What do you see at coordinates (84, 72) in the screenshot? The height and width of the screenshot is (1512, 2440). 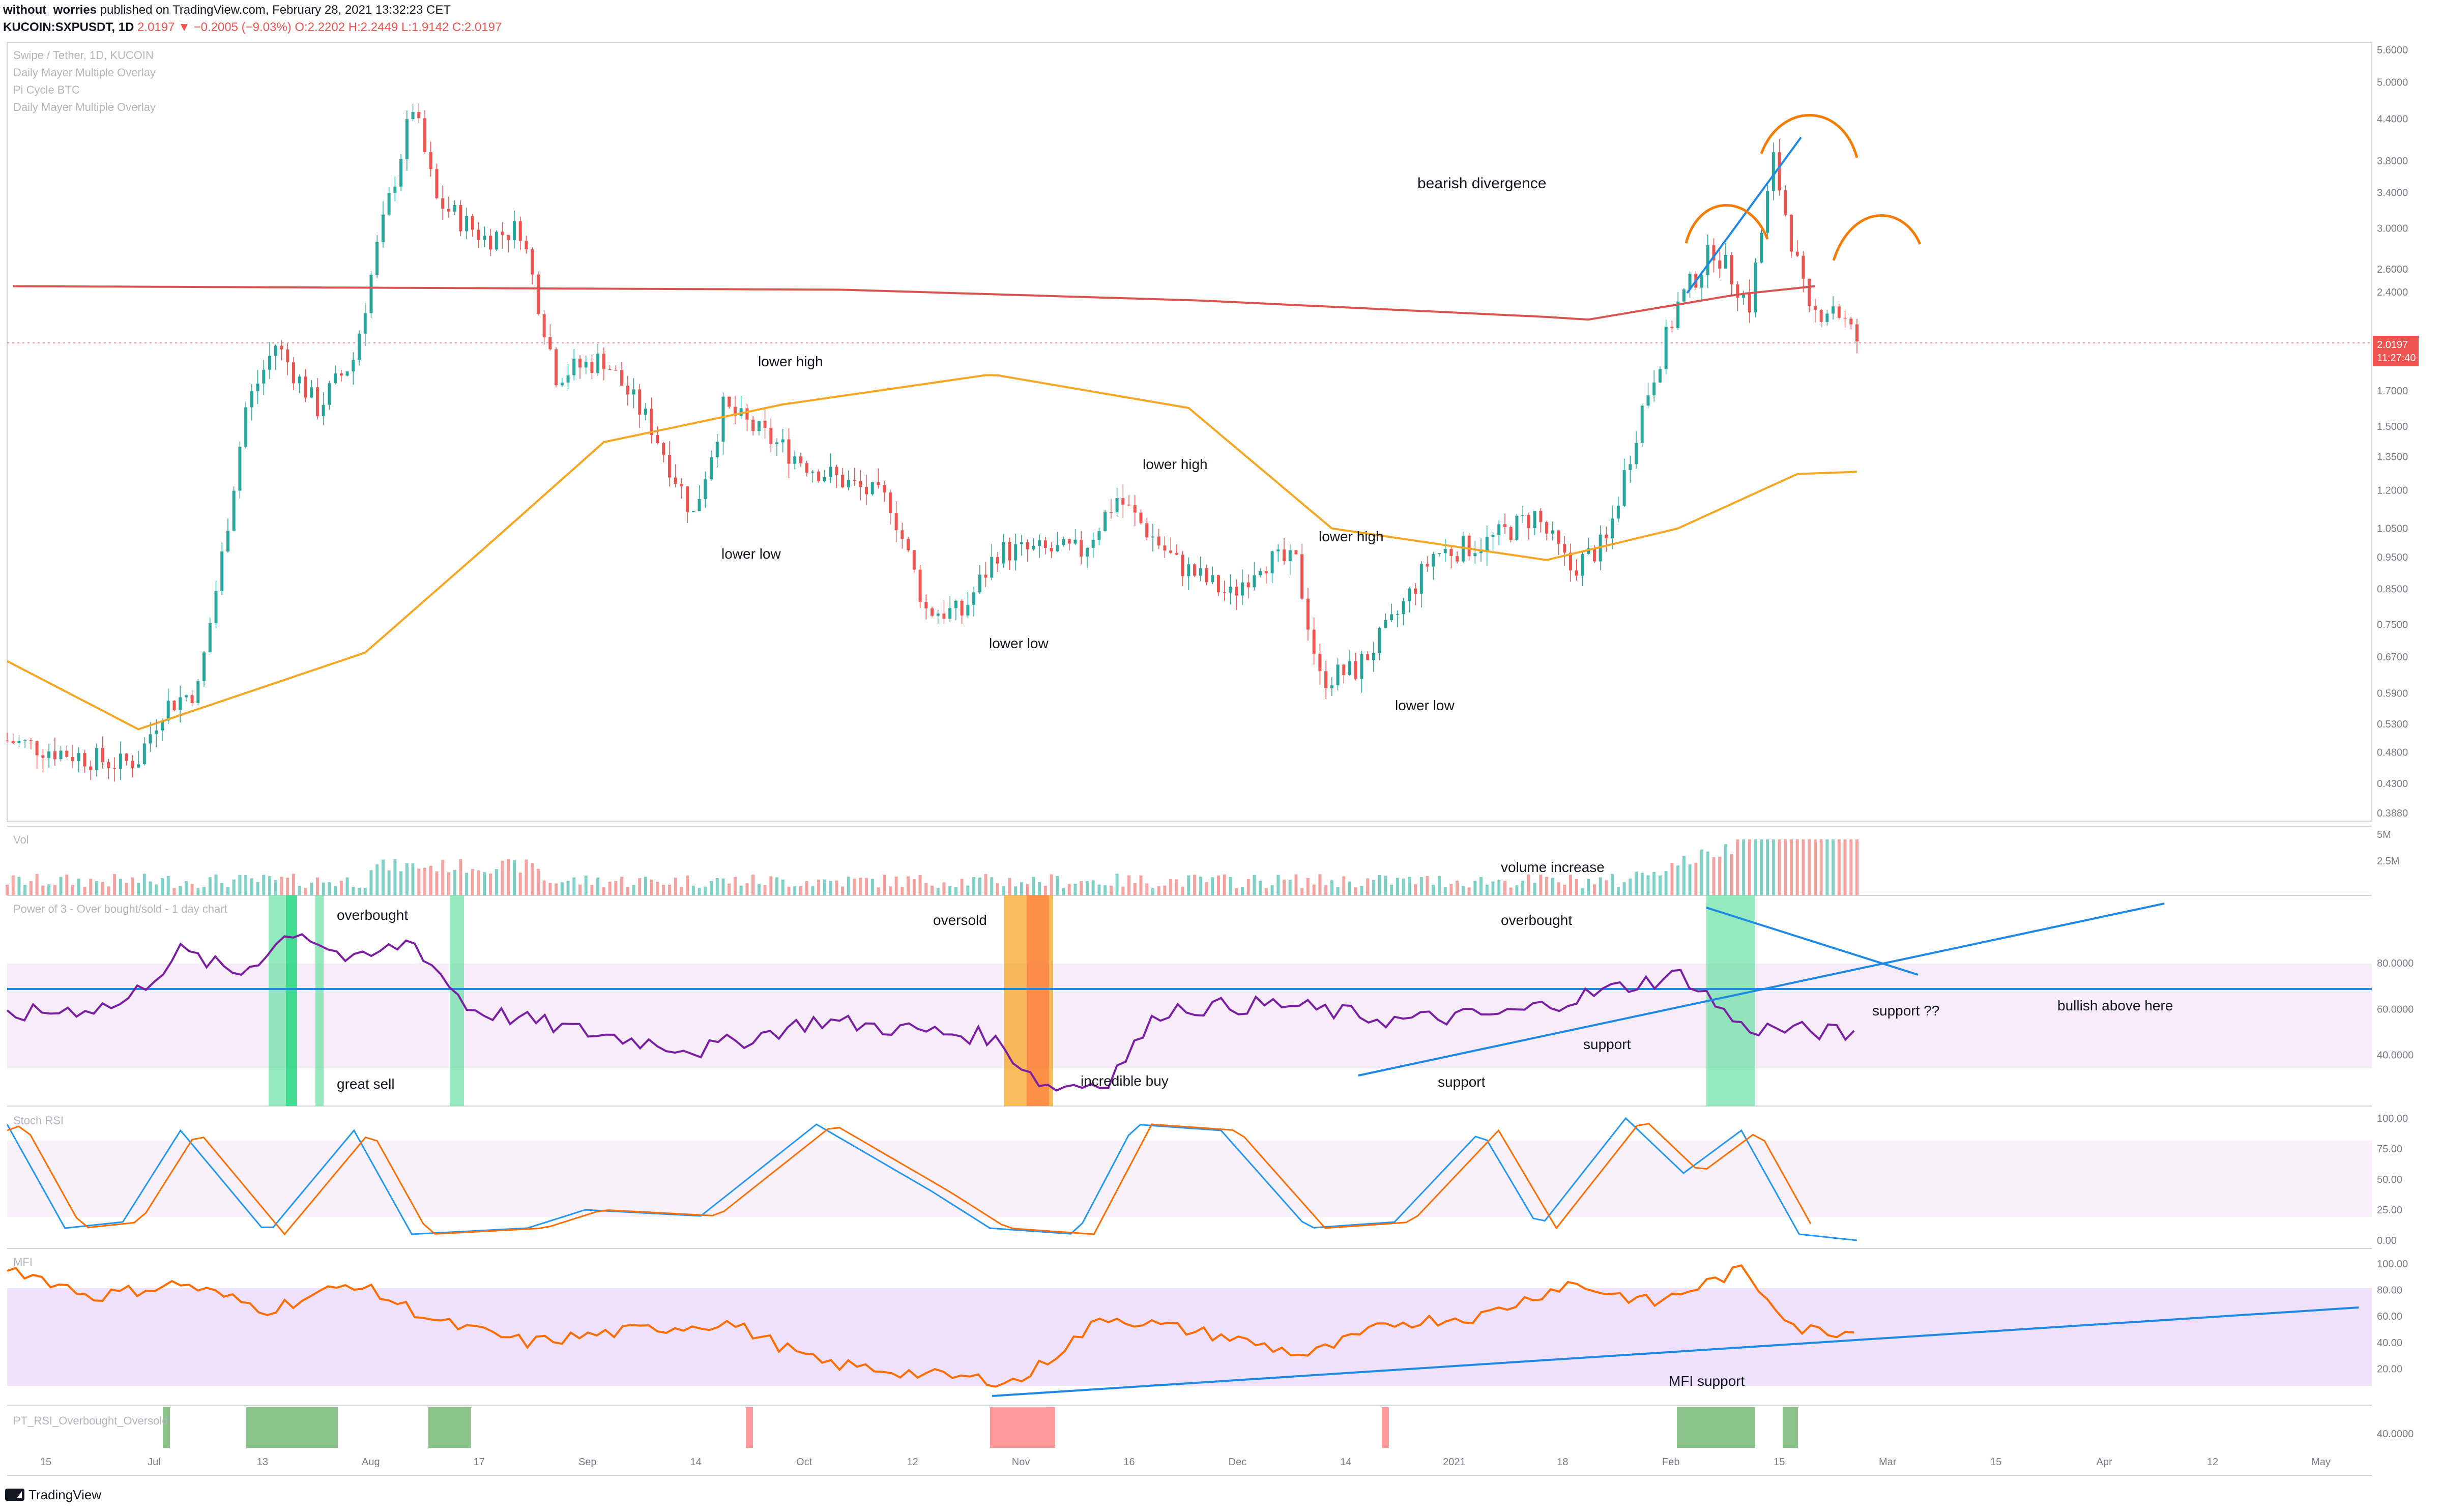 I see `legend-indicator-1: Daily Mayer Multiple Overlay` at bounding box center [84, 72].